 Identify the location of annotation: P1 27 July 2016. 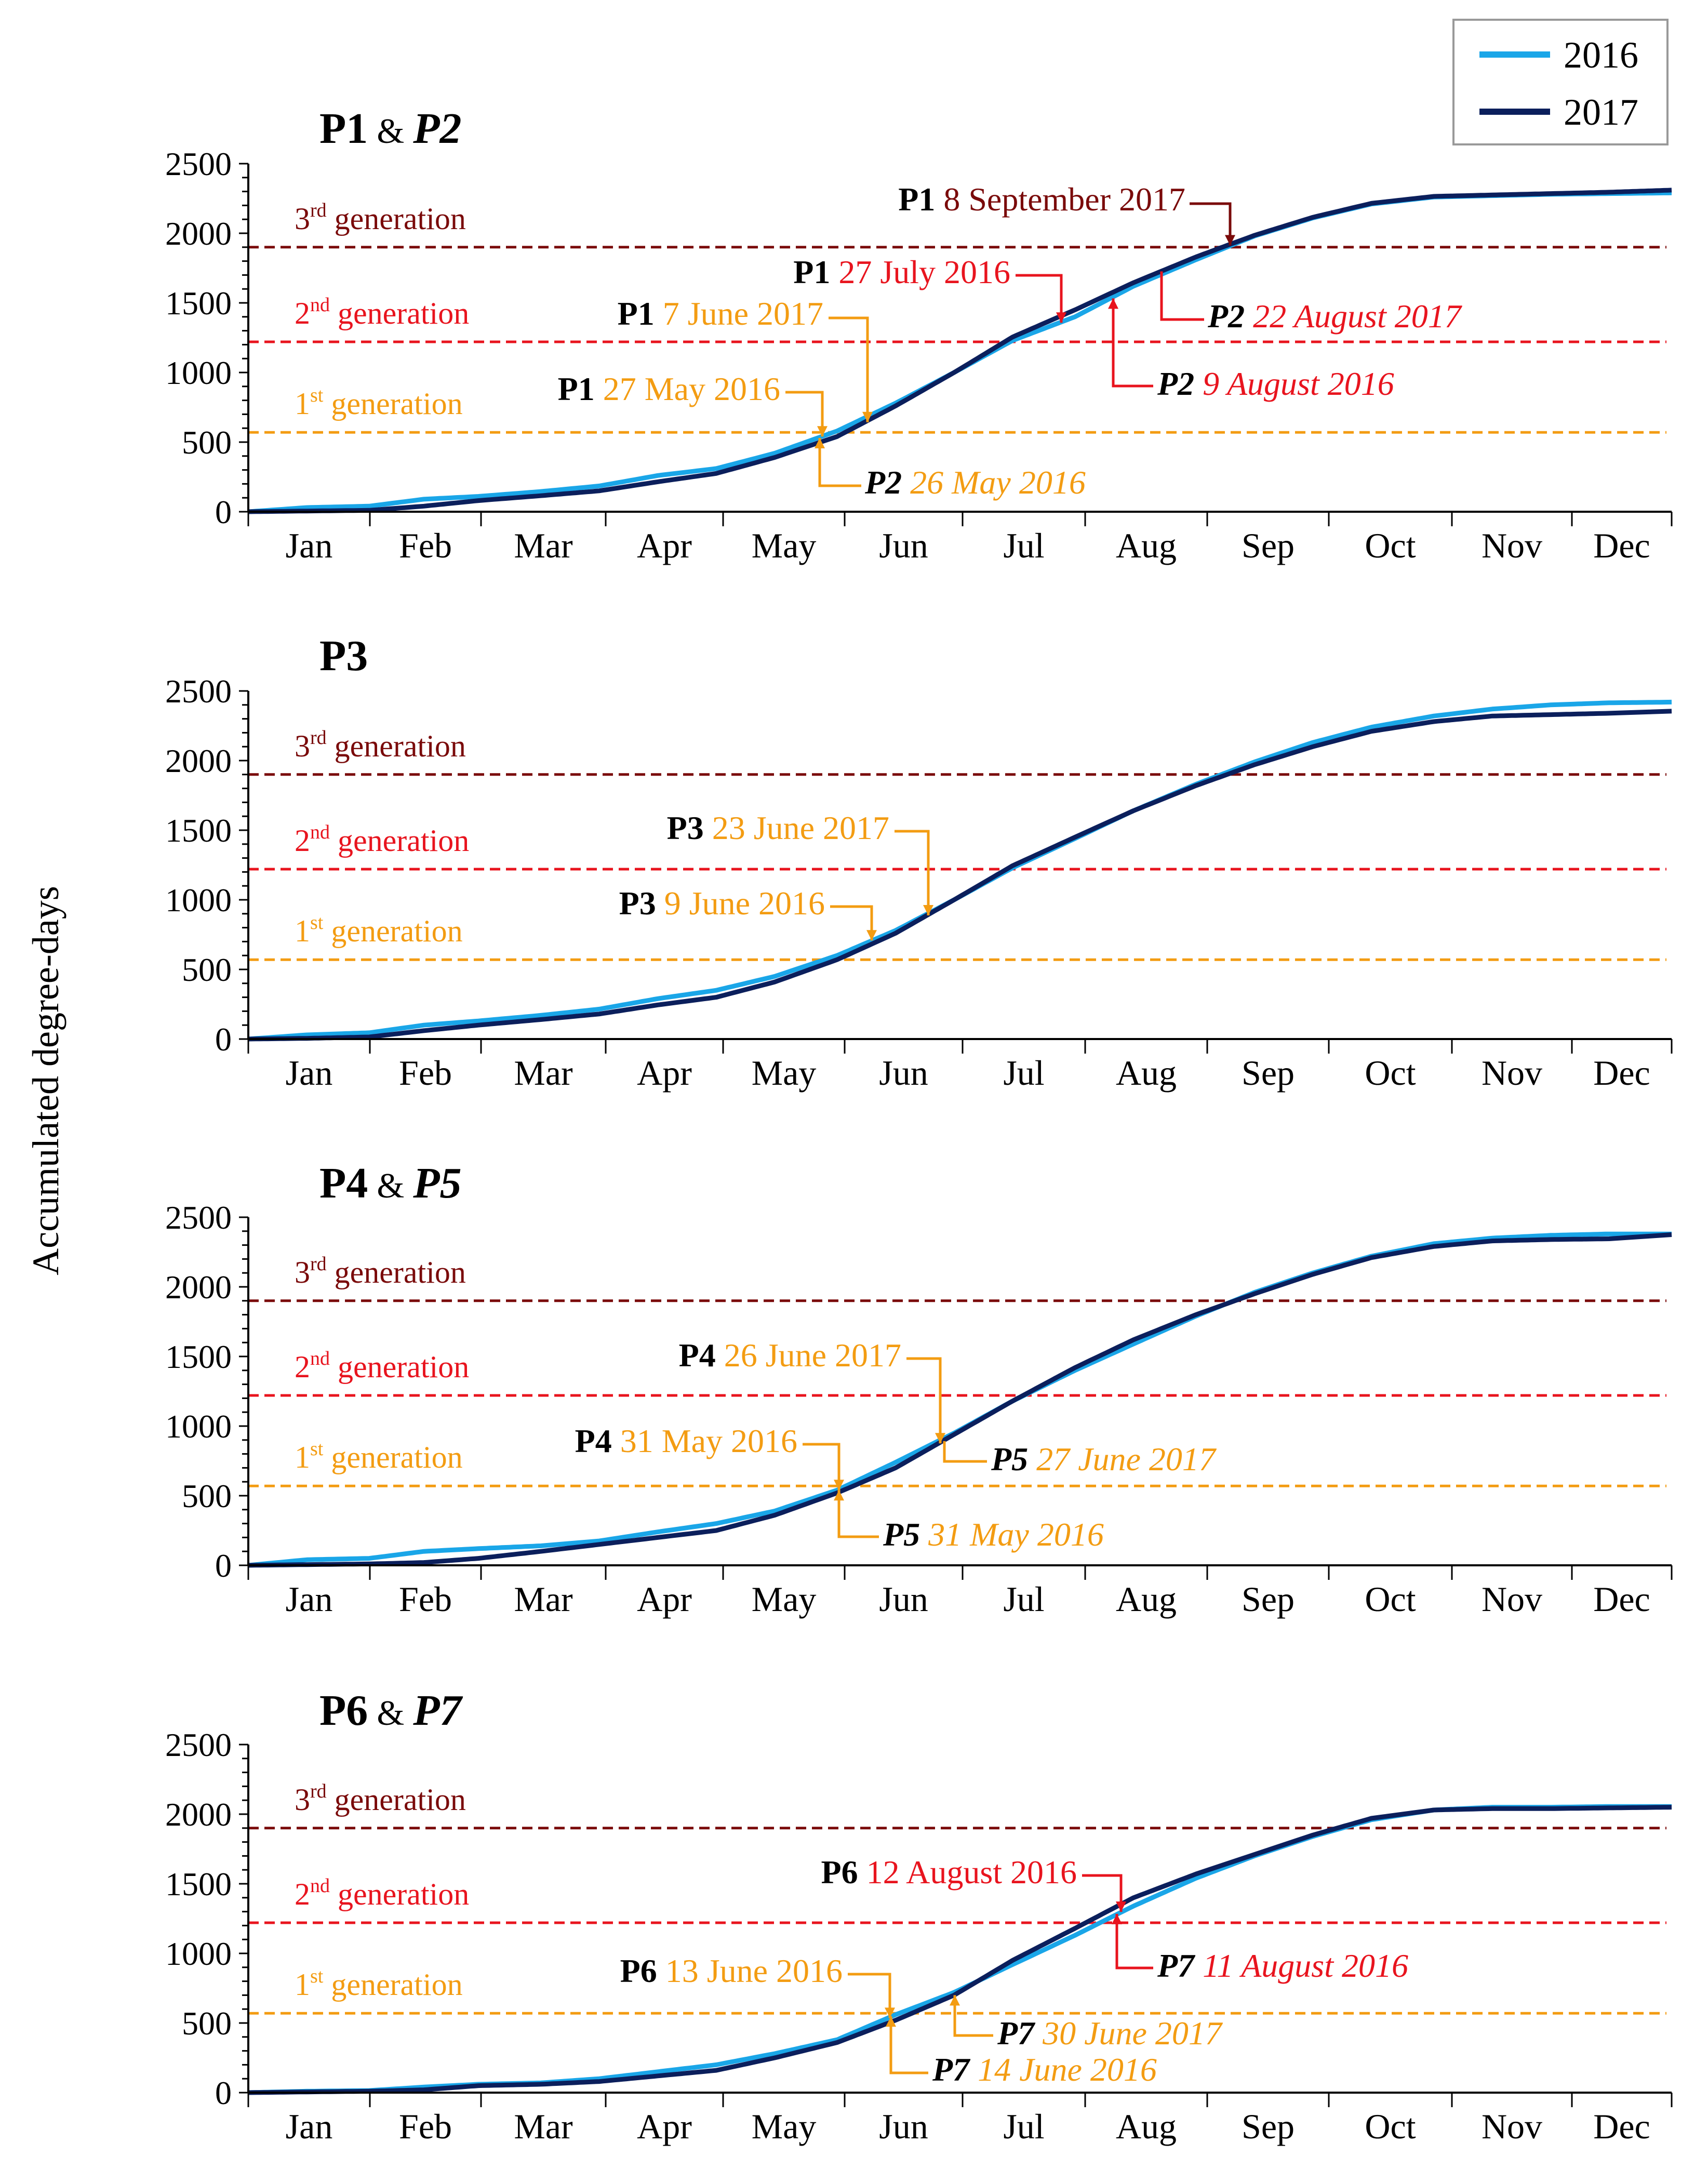
(929, 288).